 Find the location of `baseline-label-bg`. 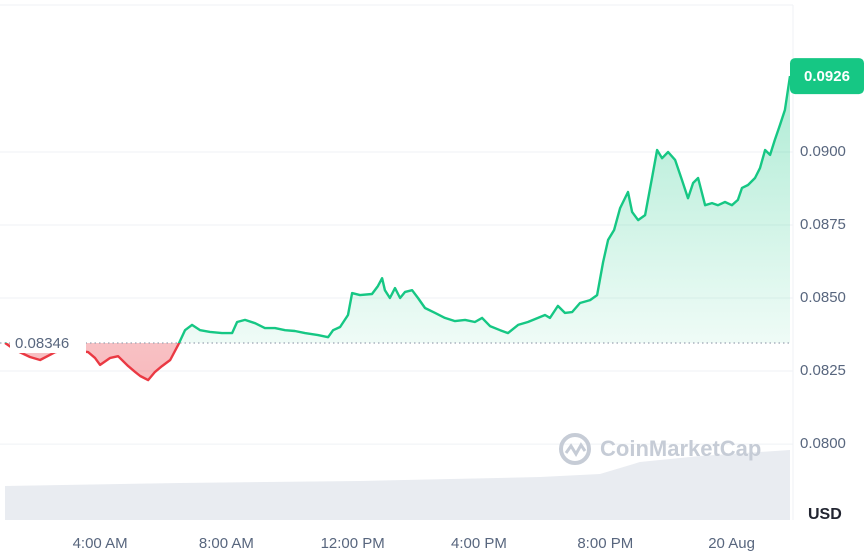

baseline-label-bg is located at coordinates (48, 343).